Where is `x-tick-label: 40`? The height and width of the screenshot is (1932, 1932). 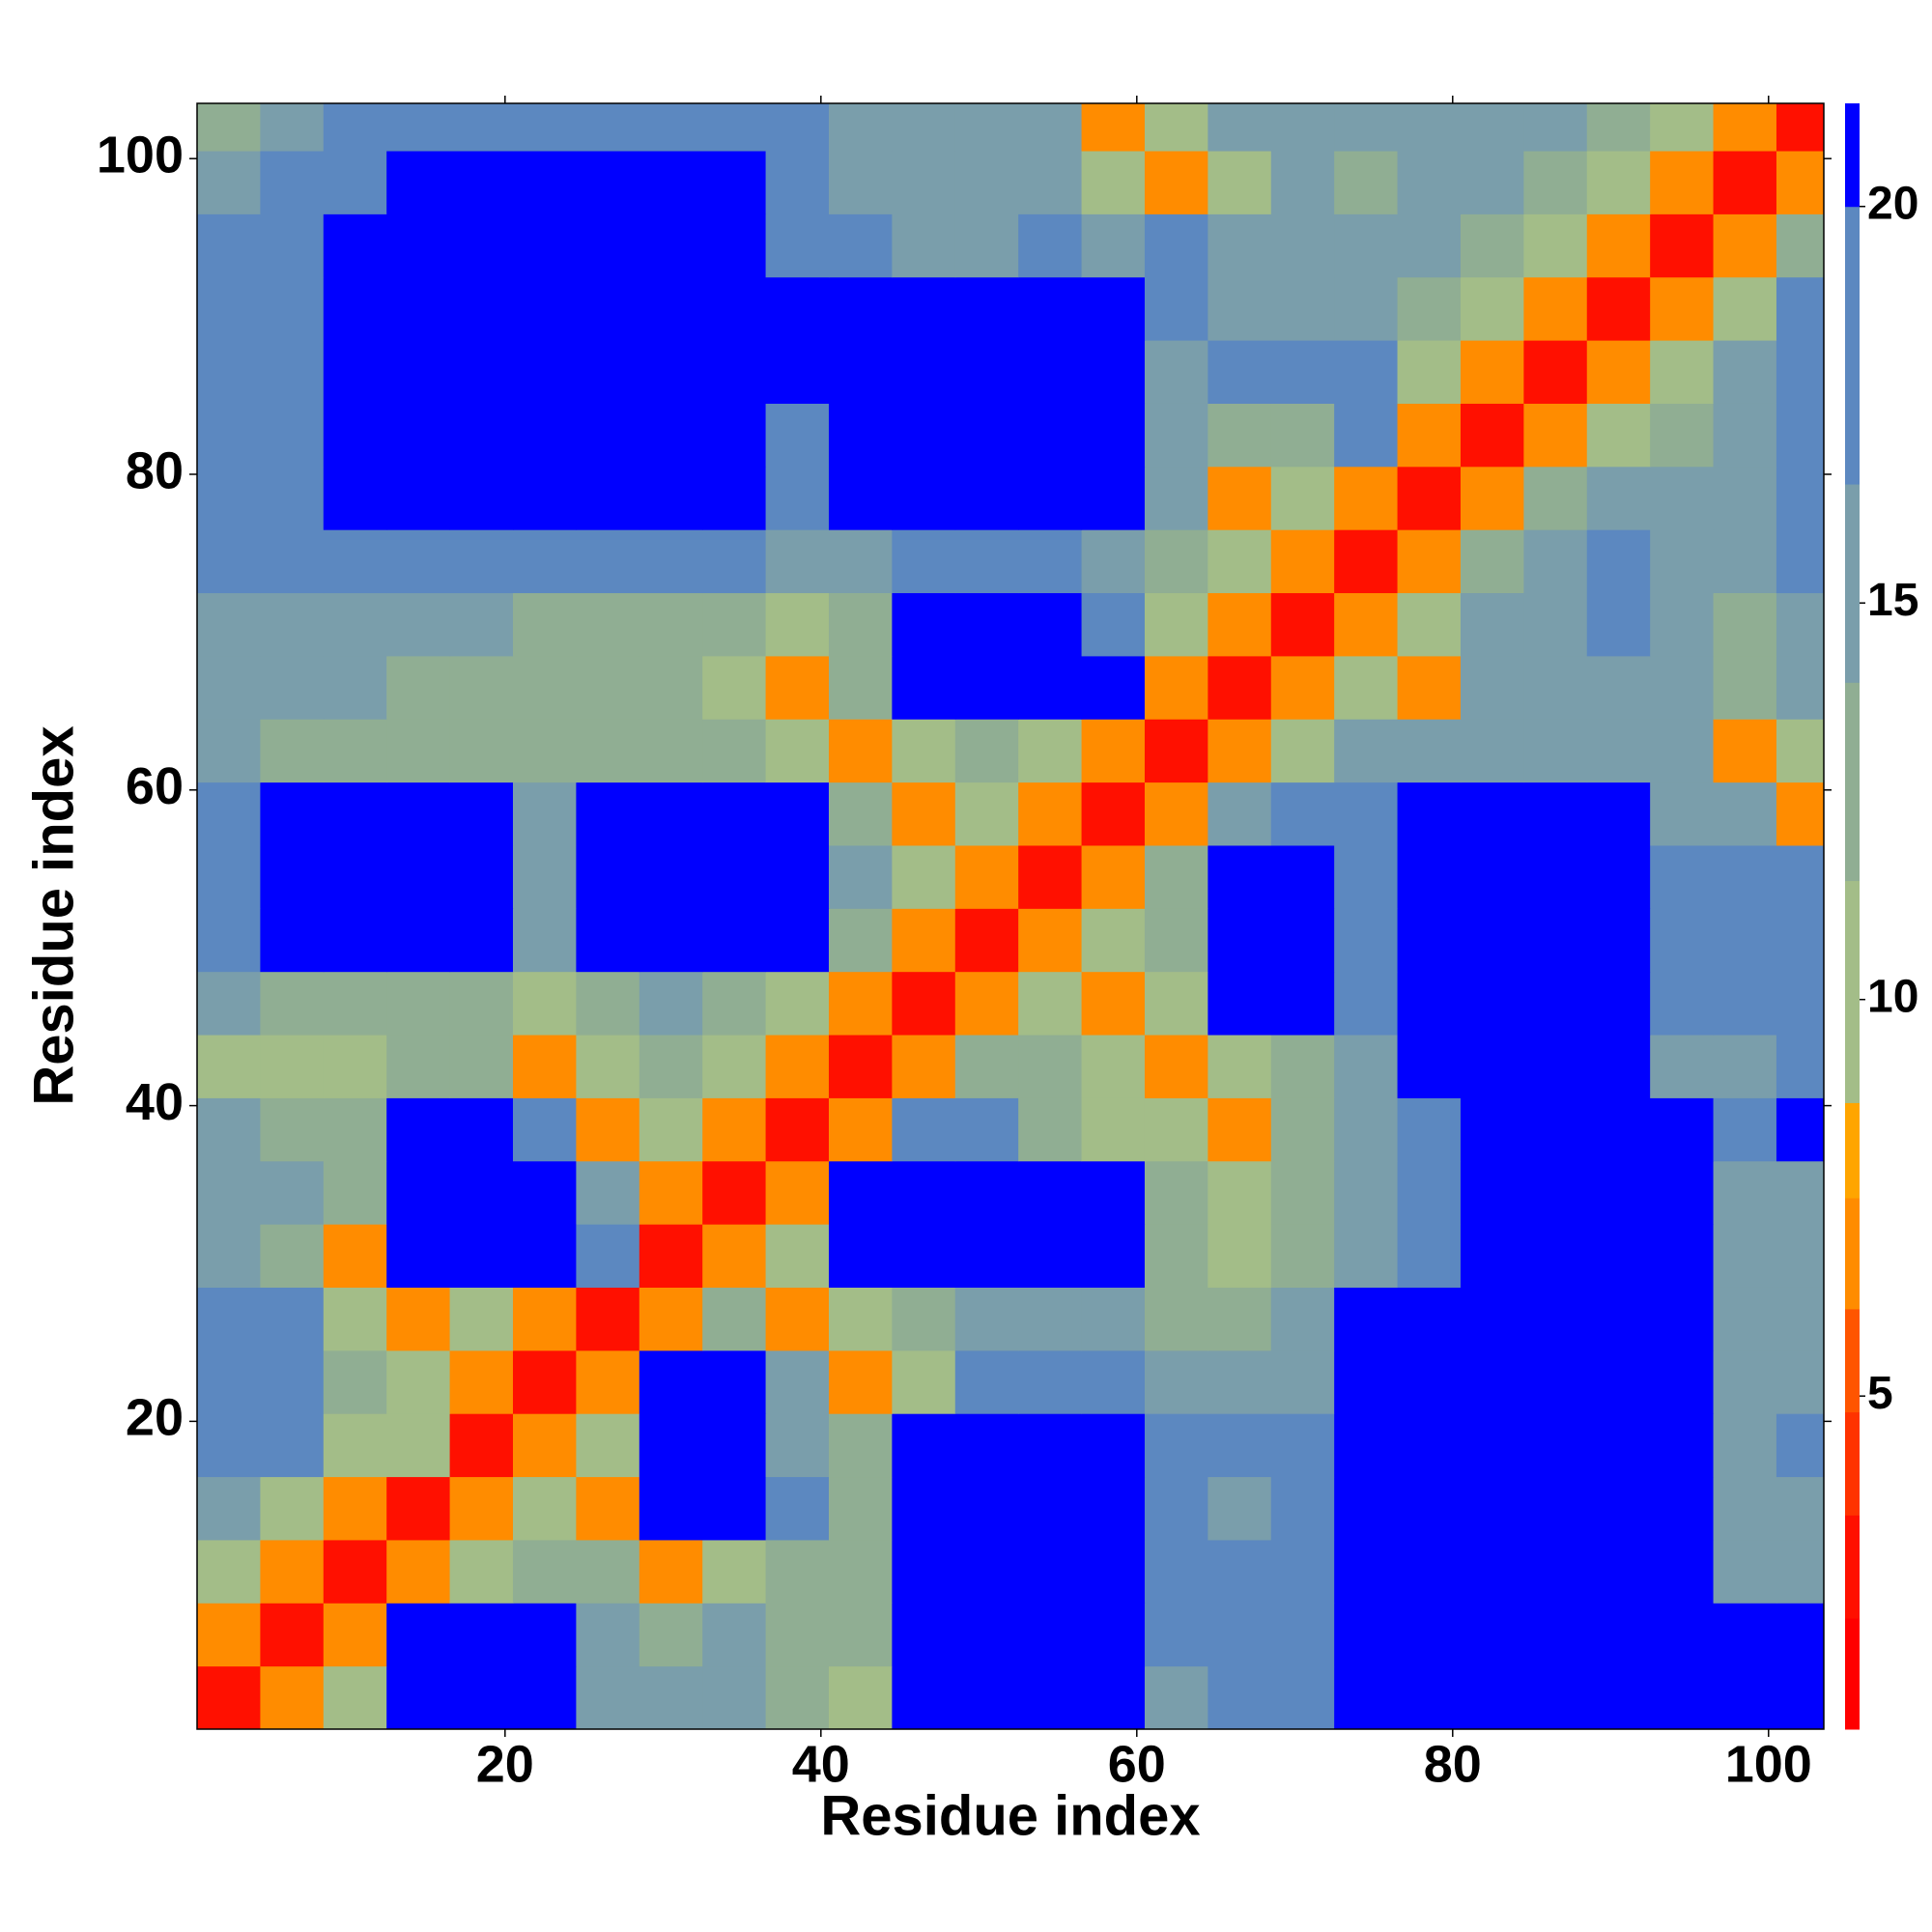 x-tick-label: 40 is located at coordinates (821, 1764).